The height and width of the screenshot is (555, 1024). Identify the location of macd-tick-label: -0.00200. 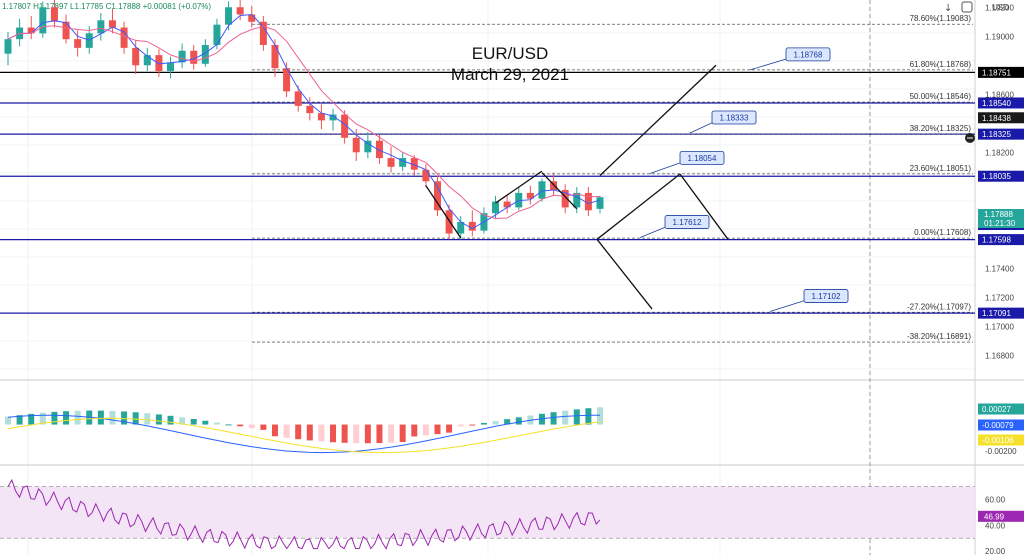
(1001, 451).